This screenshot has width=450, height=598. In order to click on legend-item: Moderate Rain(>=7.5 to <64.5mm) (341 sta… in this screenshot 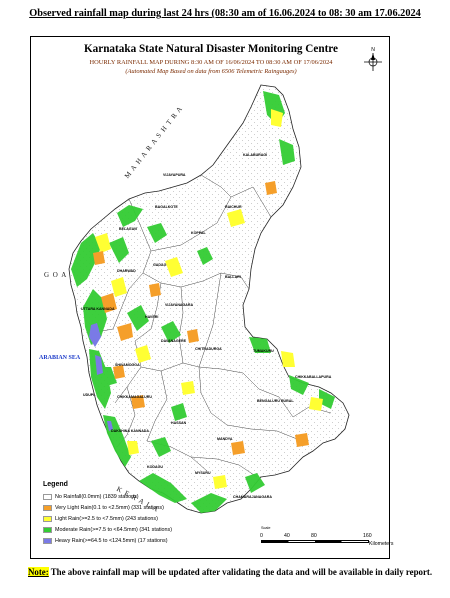, I will do `click(153, 529)`.